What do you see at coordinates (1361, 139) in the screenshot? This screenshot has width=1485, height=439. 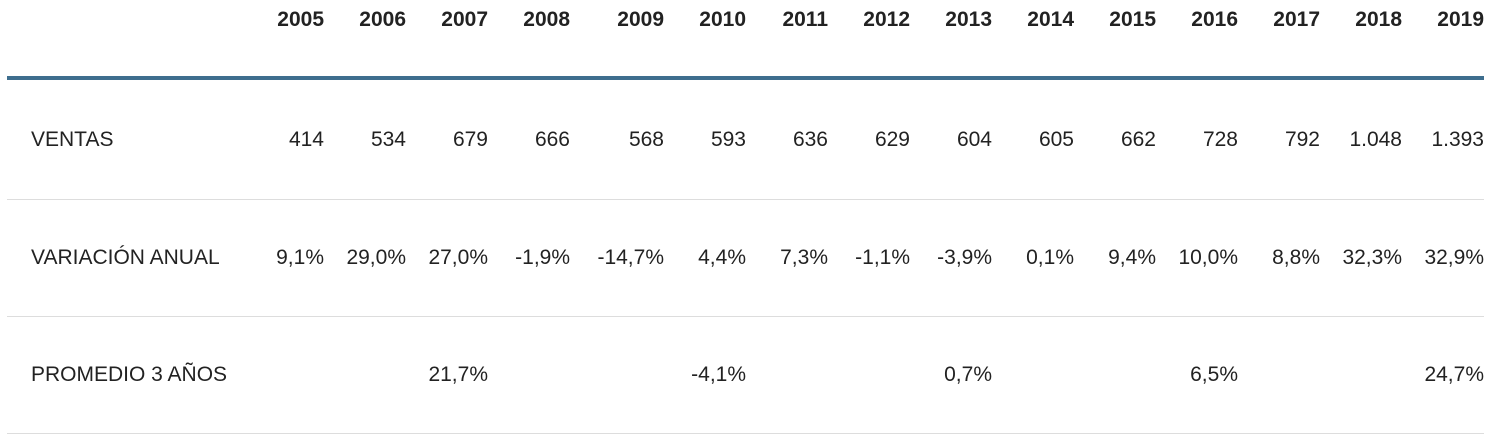 I see `table-cell: 1.048` at bounding box center [1361, 139].